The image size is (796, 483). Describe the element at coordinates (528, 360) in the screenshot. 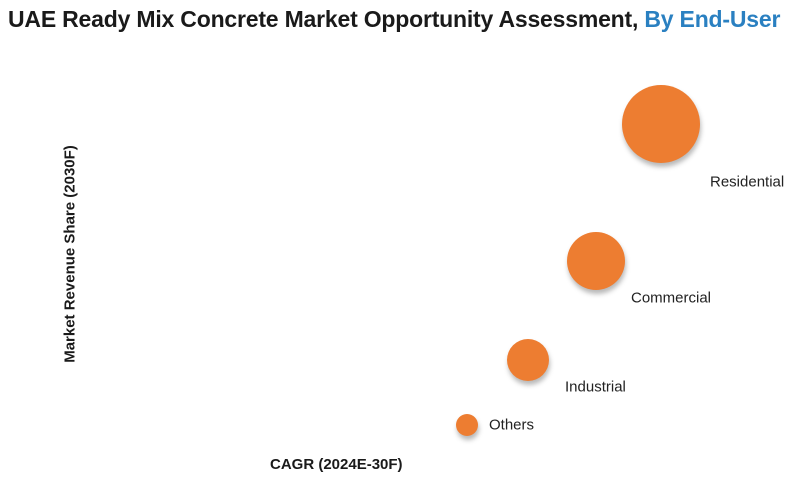

I see `bubble-industrial` at that location.